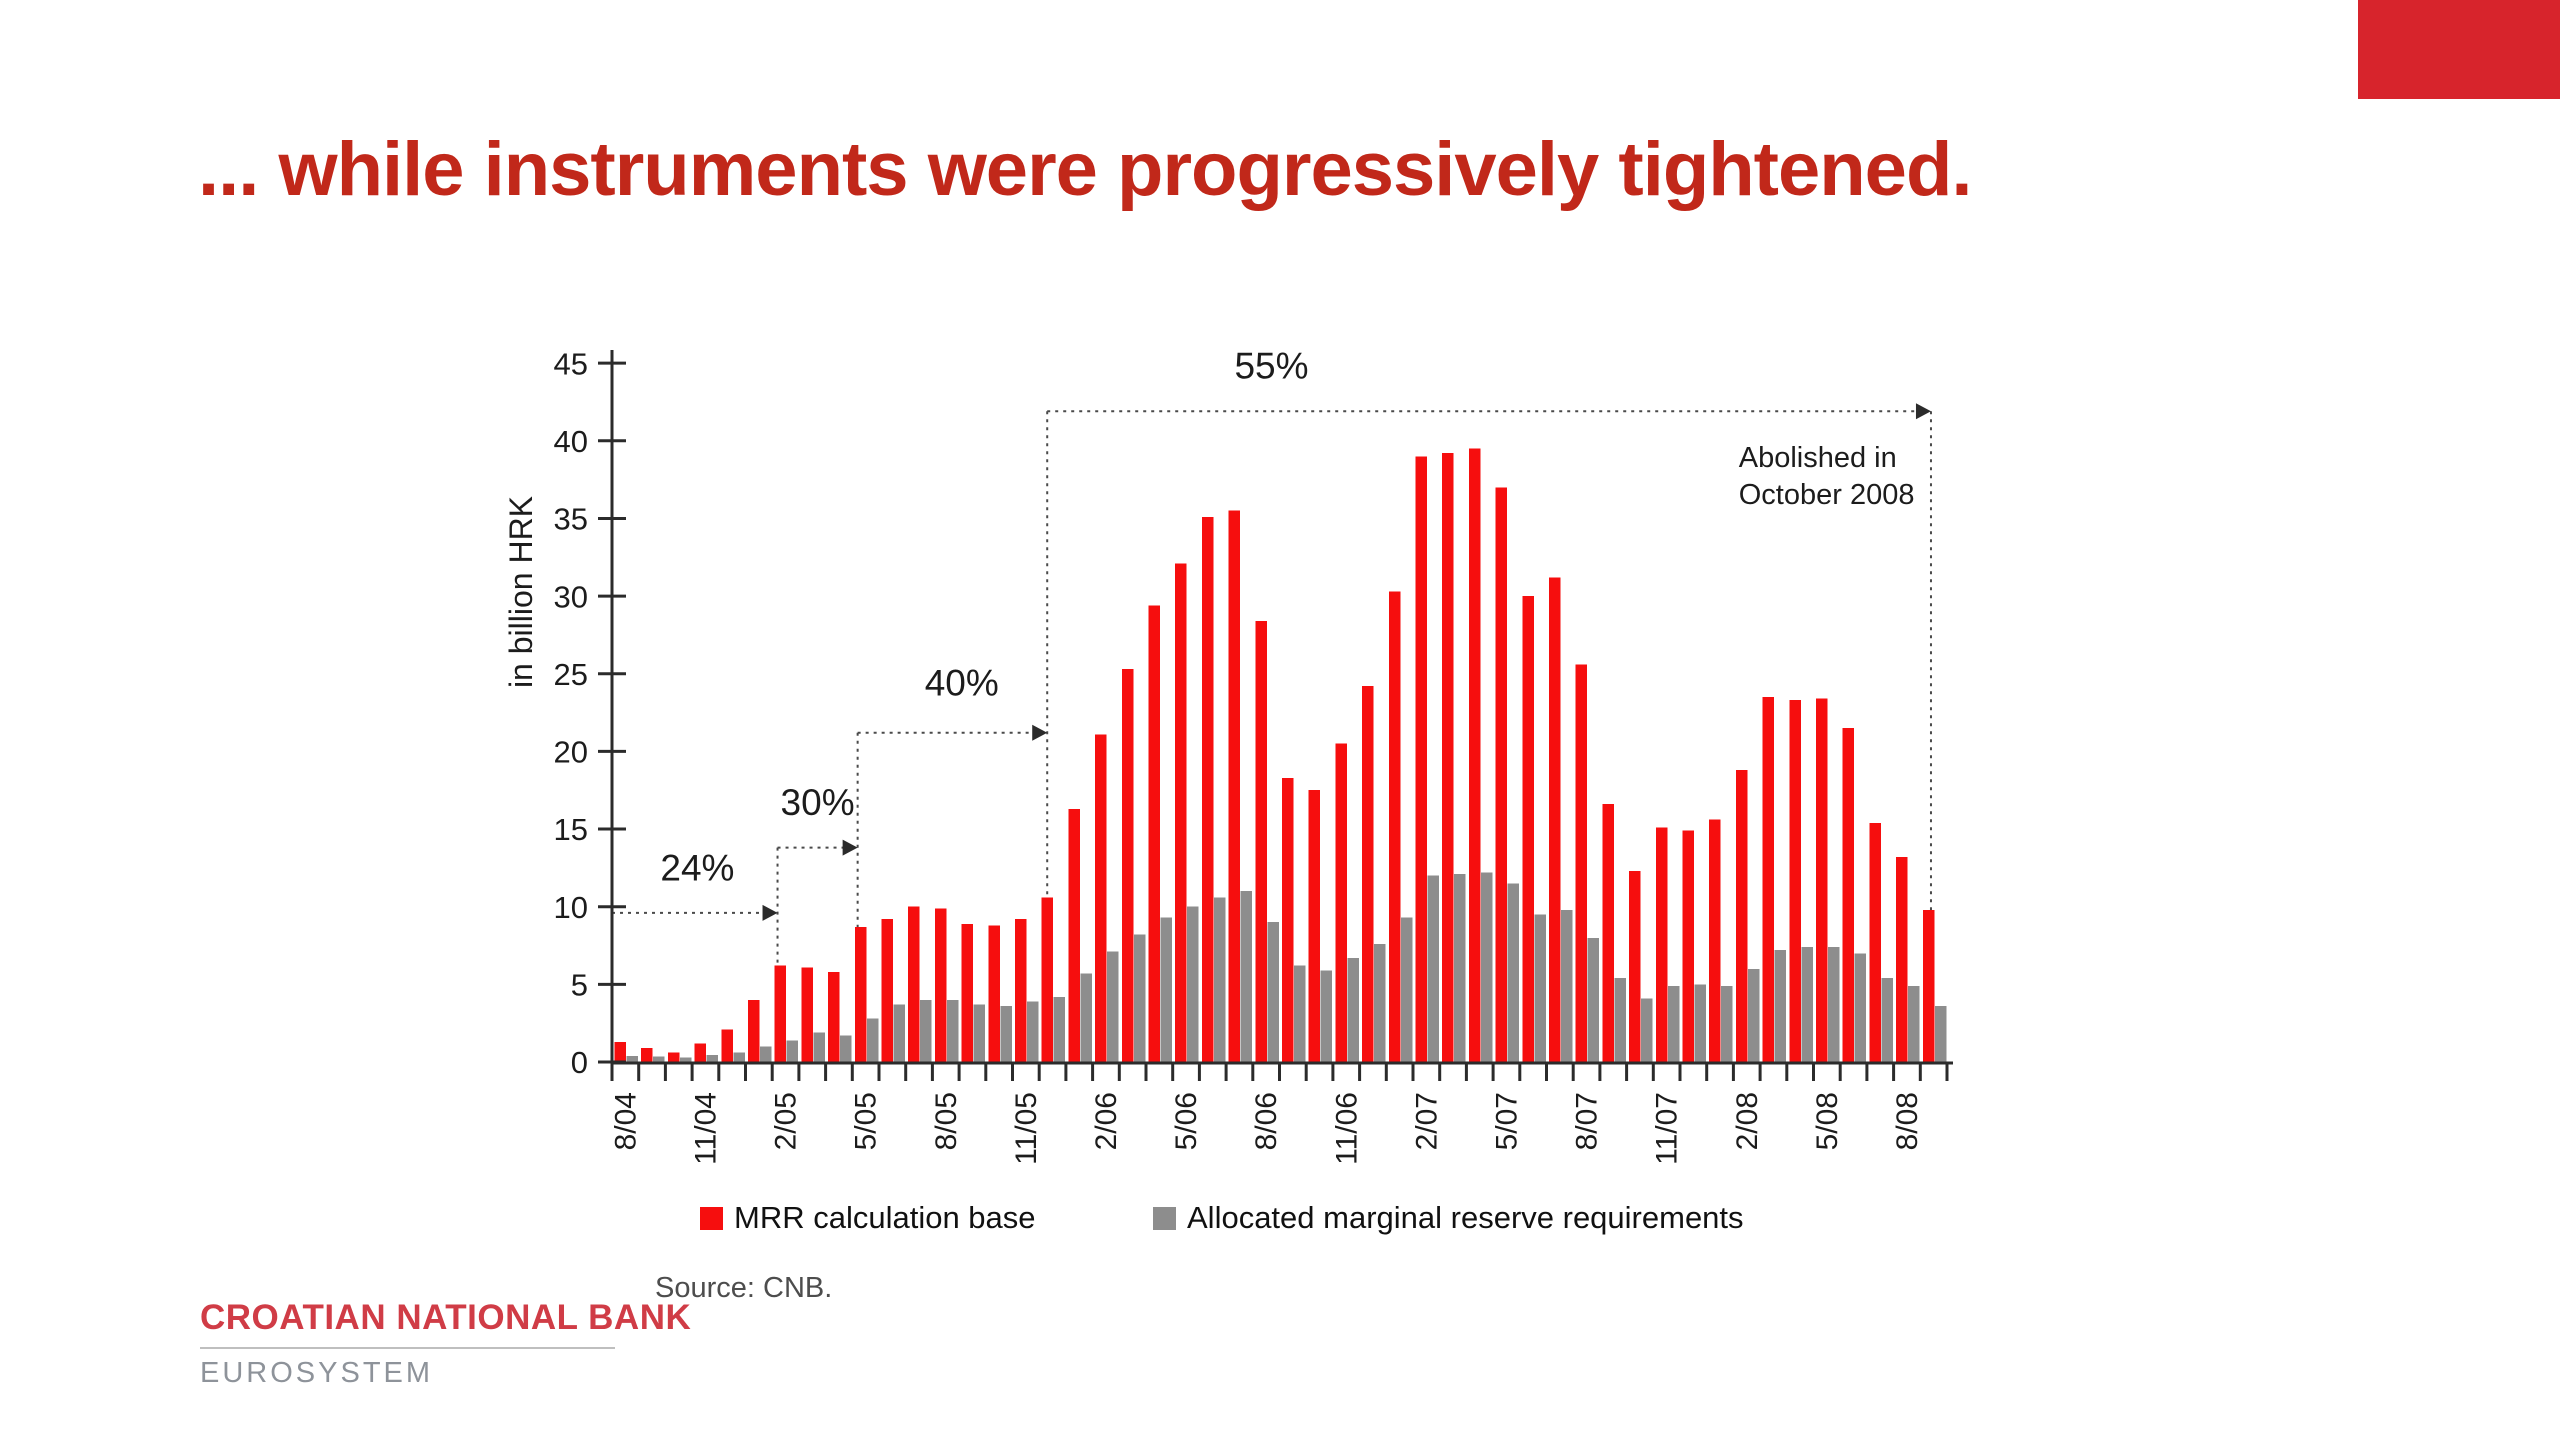 This screenshot has width=2560, height=1440. I want to click on bar-gray-8/05, so click(952, 1030).